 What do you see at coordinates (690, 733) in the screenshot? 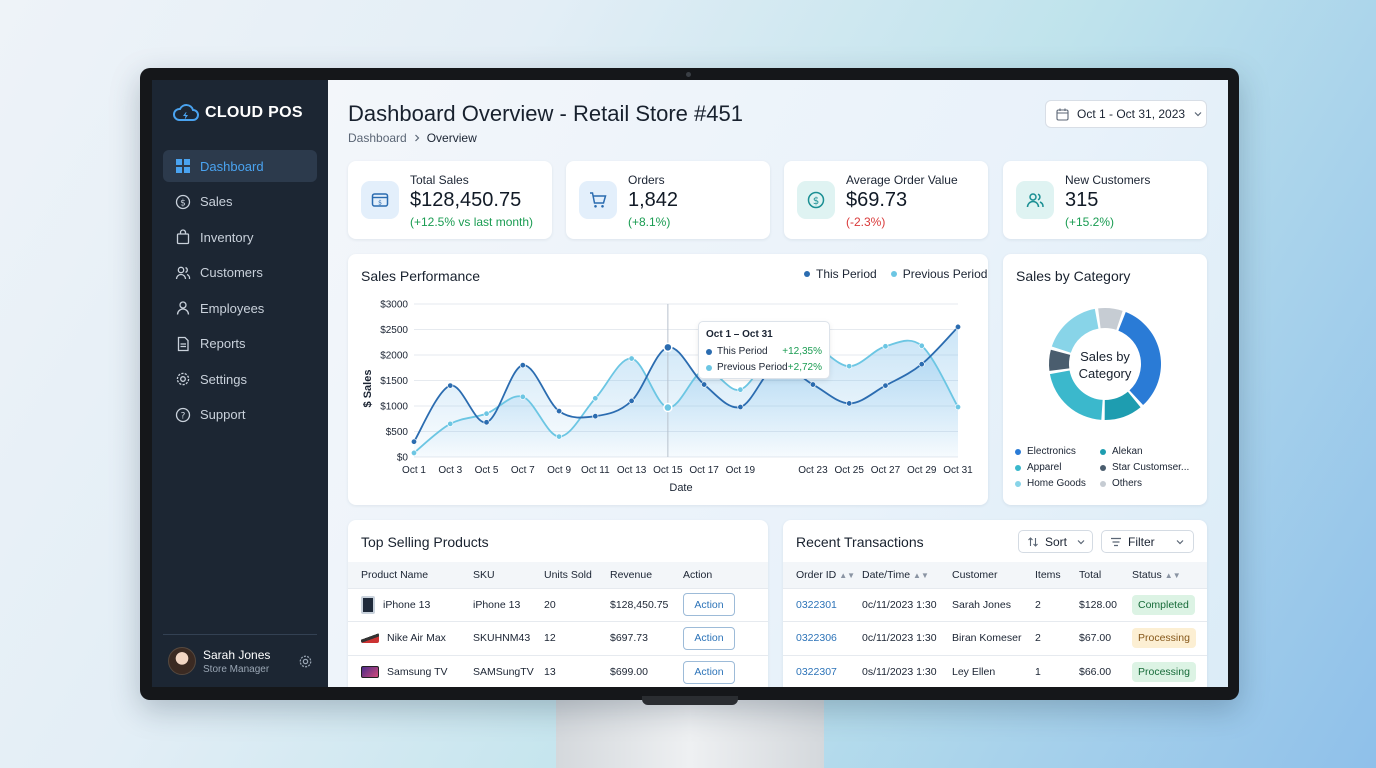
I see `monitor-stand` at bounding box center [690, 733].